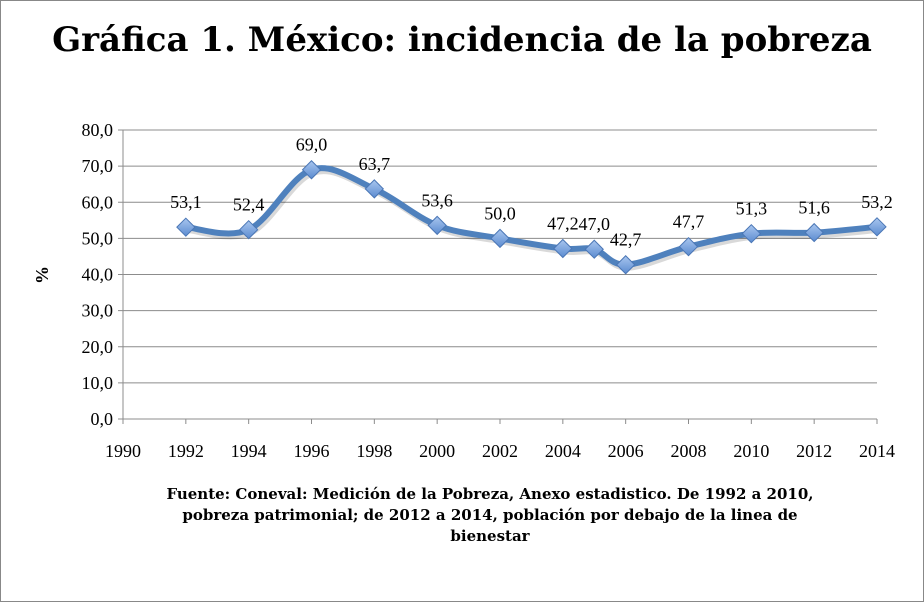  I want to click on data-label: 52,4, so click(249, 205).